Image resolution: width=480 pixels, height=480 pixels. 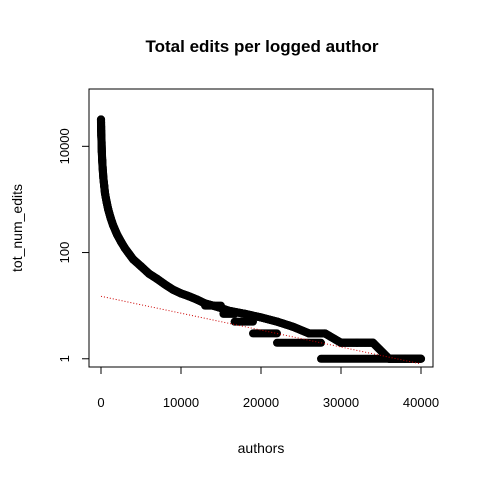 I want to click on x-axis: 0 10000 20000 30000 40000, so click(x=268, y=388).